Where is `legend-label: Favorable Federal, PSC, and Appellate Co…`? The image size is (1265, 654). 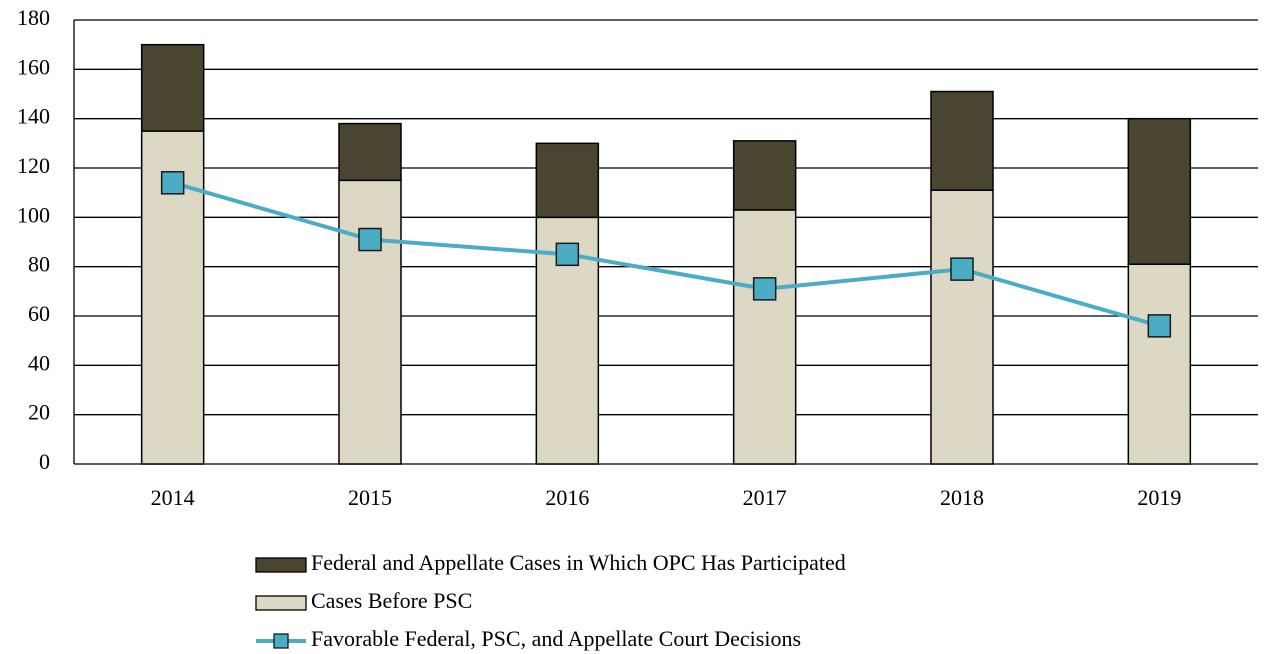 legend-label: Favorable Federal, PSC, and Appellate Co… is located at coordinates (556, 638).